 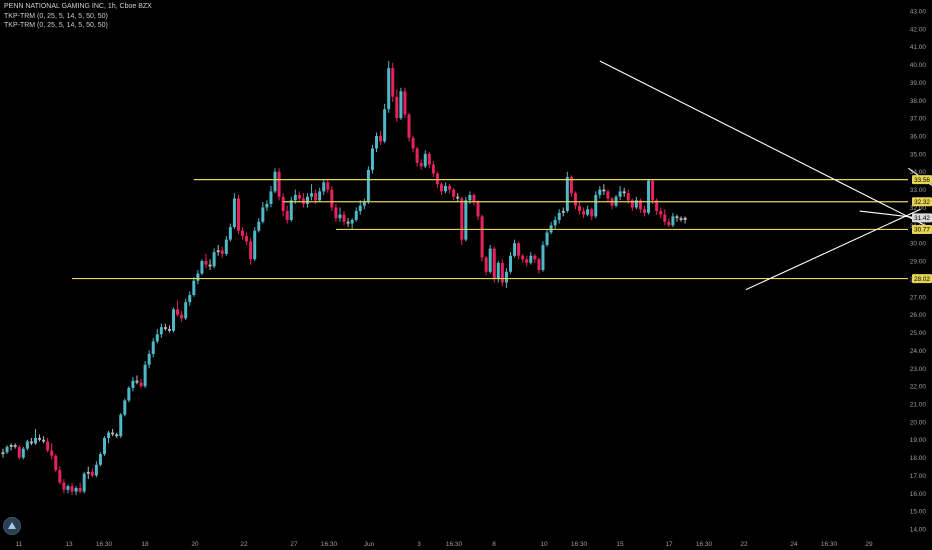 What do you see at coordinates (918, 530) in the screenshot?
I see `y-tick-label: 14.00` at bounding box center [918, 530].